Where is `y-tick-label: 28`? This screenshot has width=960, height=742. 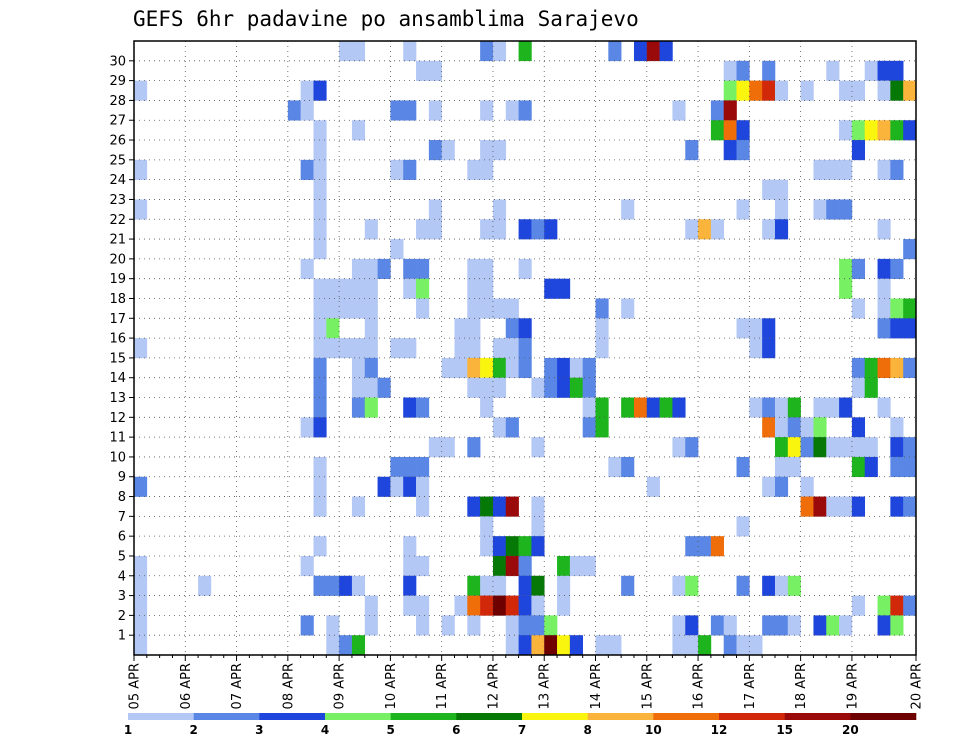 y-tick-label: 28 is located at coordinates (117, 101).